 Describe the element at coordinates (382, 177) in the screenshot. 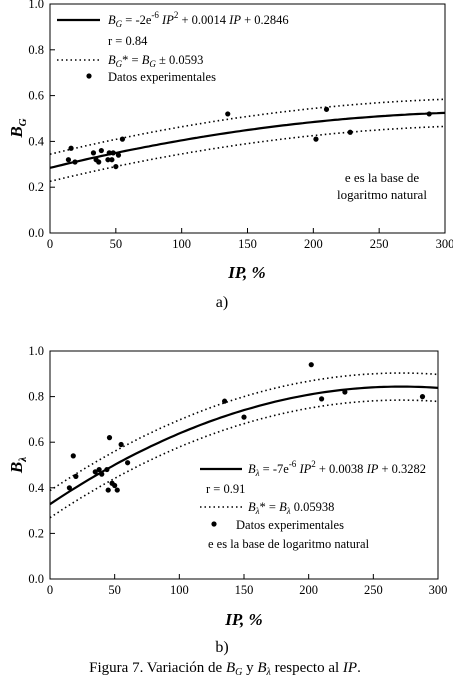

I see `chart-a-note-line1: e es la base de` at that location.